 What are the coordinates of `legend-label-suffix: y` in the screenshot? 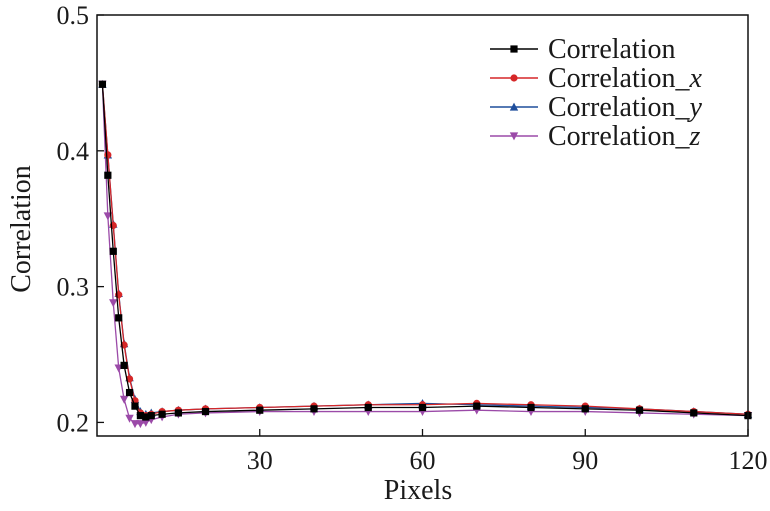 It's located at (695, 107).